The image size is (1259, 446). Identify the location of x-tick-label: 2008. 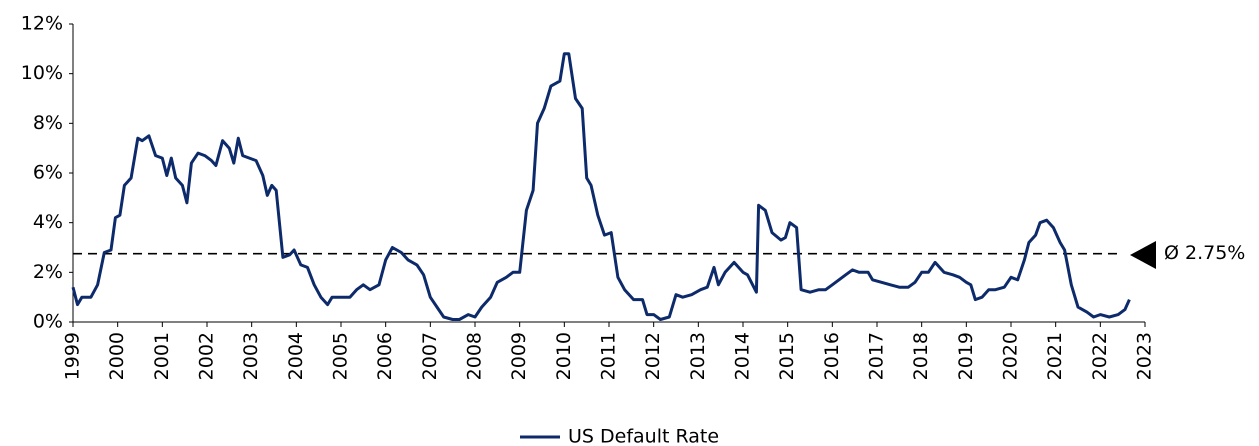
(475, 356).